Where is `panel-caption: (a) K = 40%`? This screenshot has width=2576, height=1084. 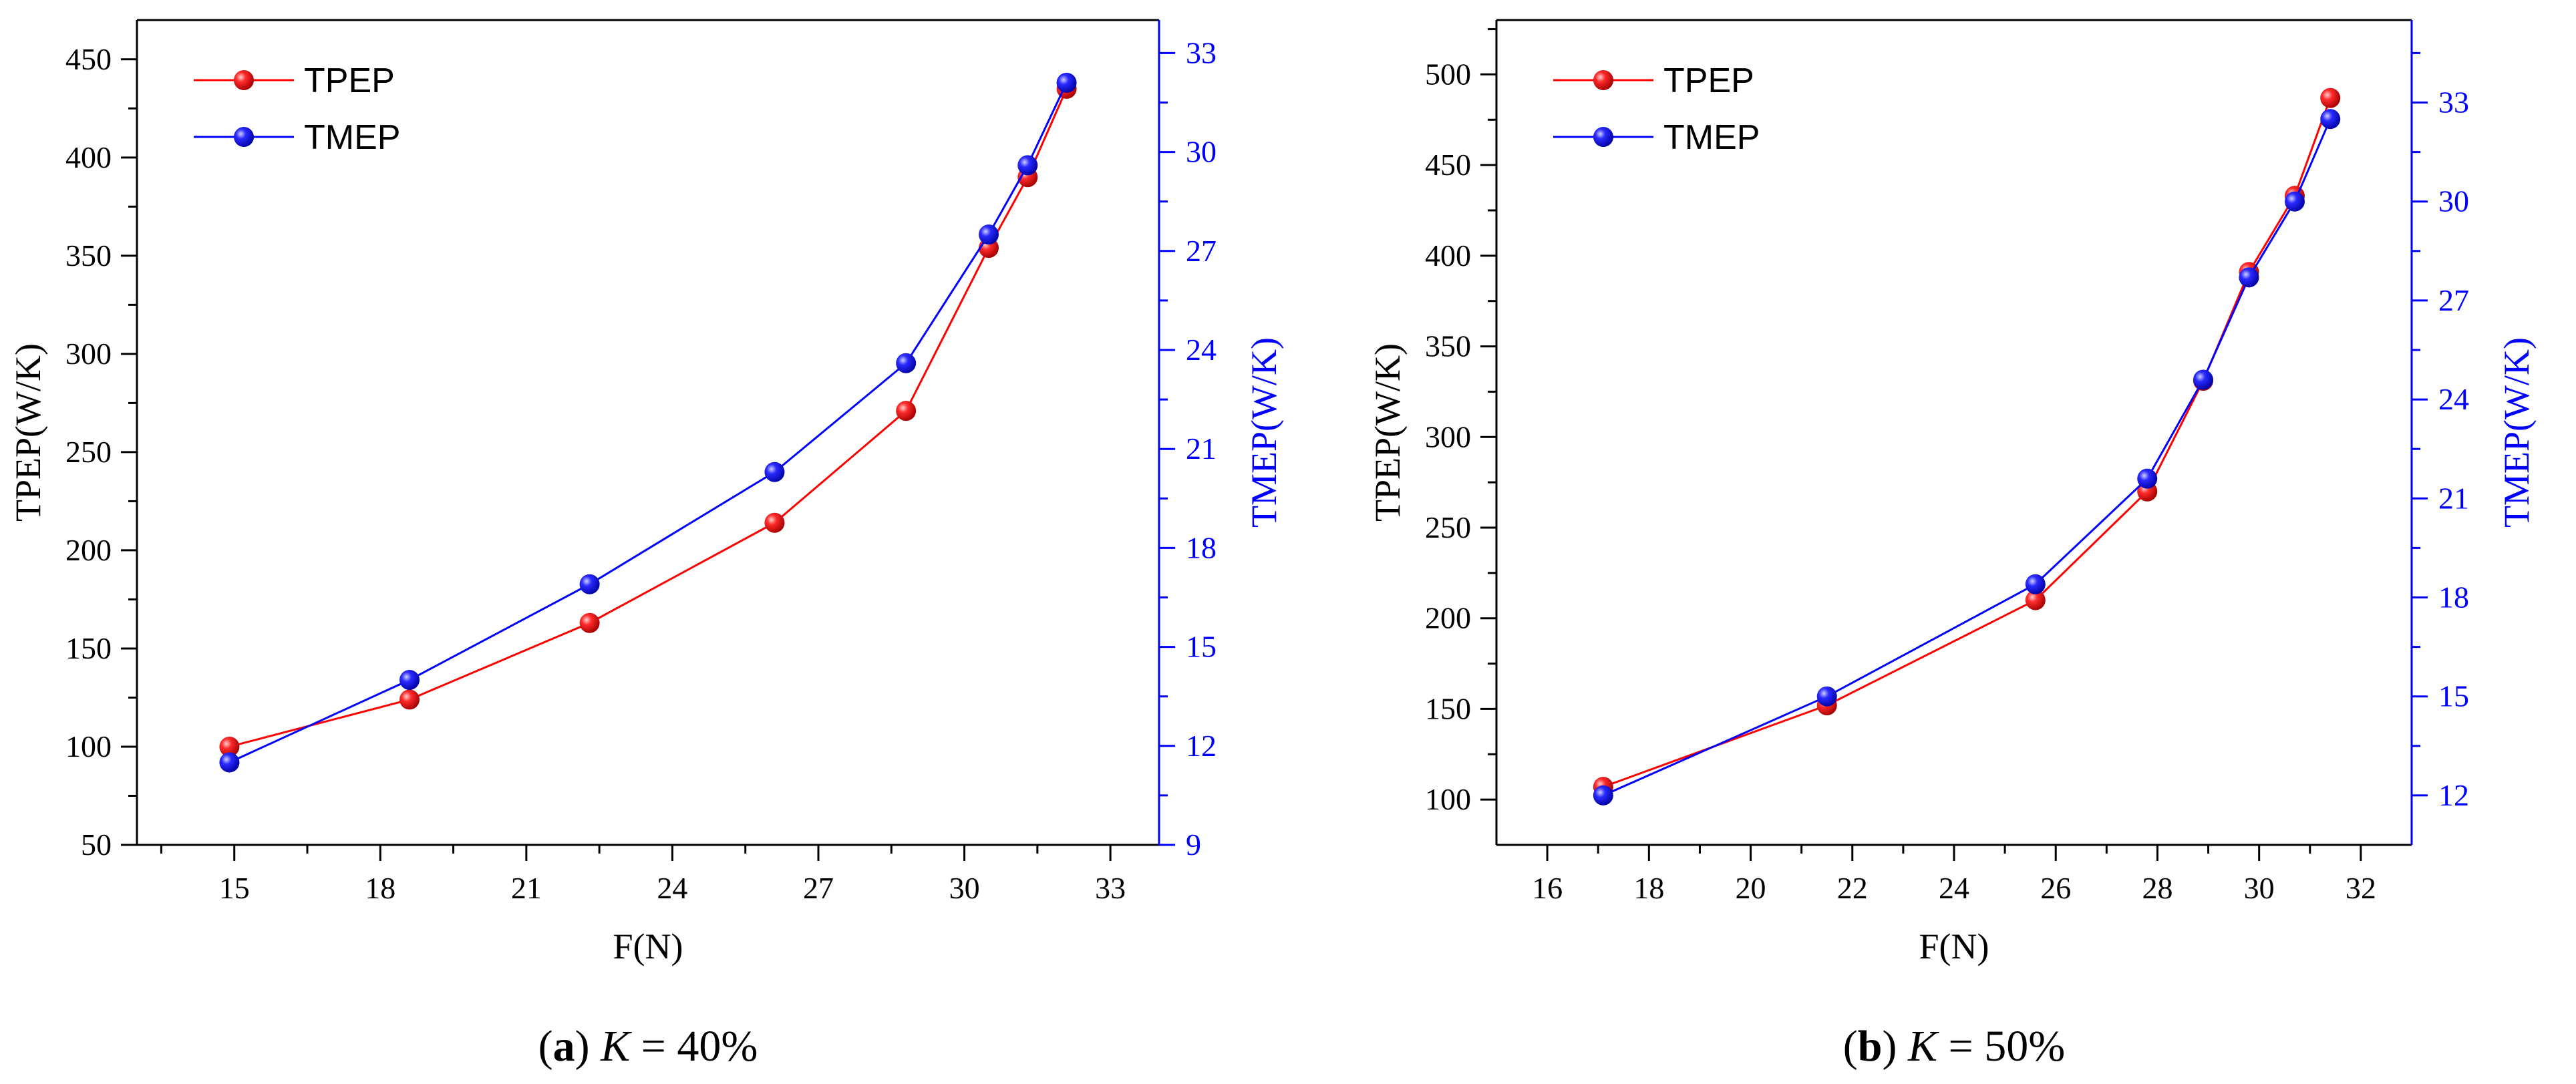 panel-caption: (a) K = 40% is located at coordinates (648, 1046).